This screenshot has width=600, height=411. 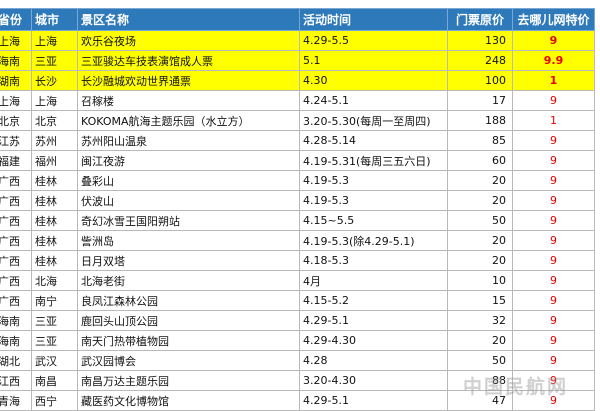 I want to click on watermark: 中国民航网, so click(x=515, y=387).